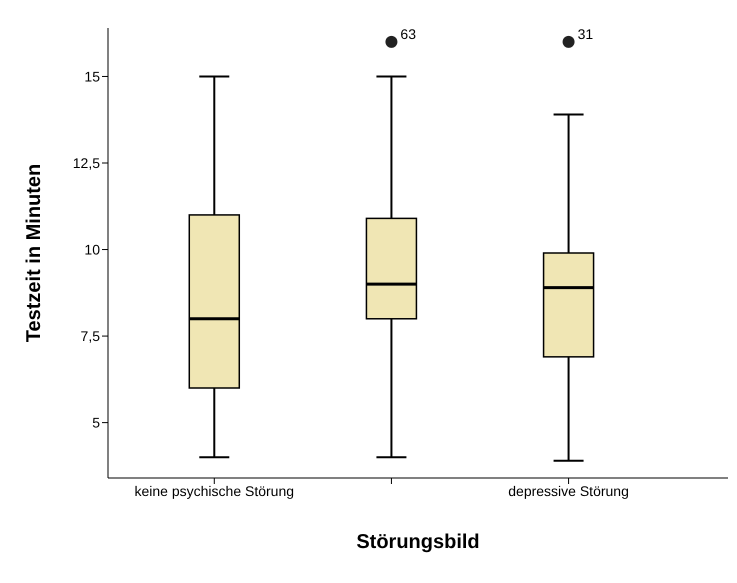  Describe the element at coordinates (34, 253) in the screenshot. I see `y-axis-title: Testzeit in Minuten` at that location.